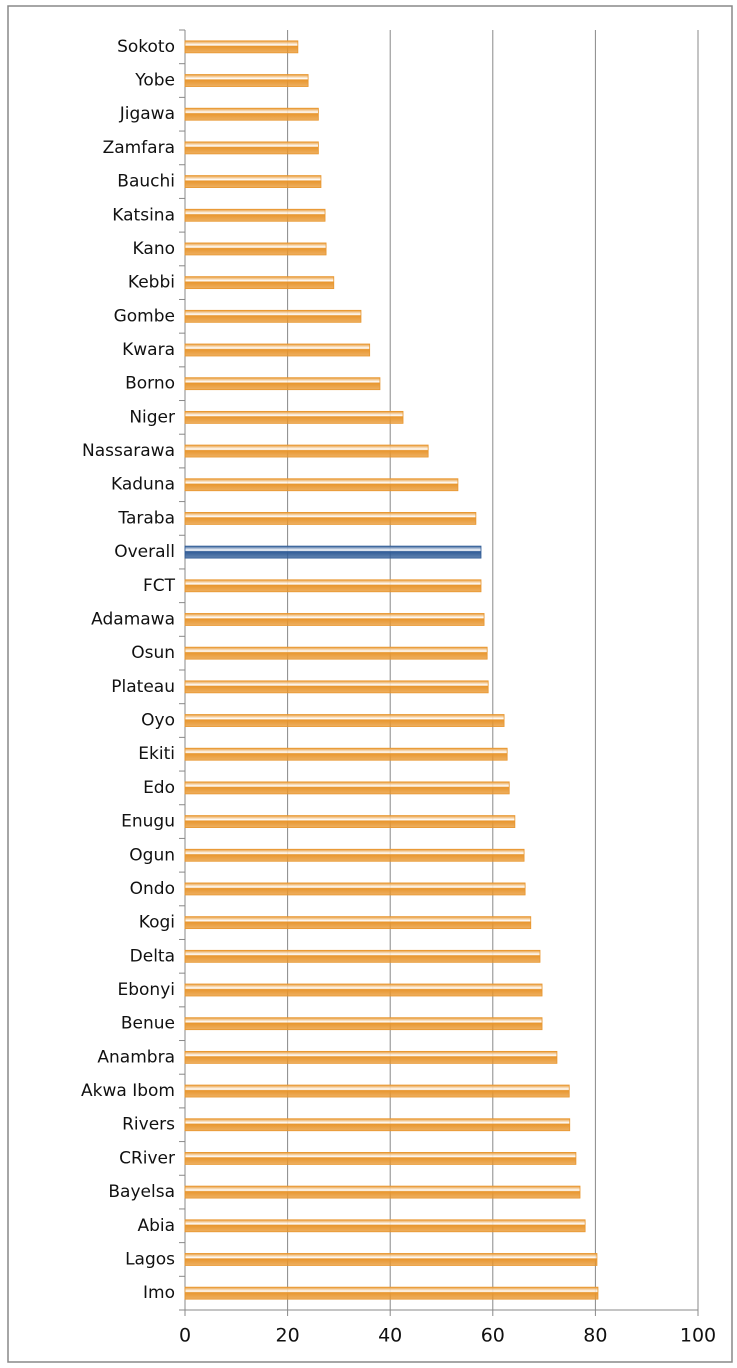 This screenshot has height=1368, width=737. What do you see at coordinates (146, 182) in the screenshot?
I see `y-tick-label: Bauchi` at bounding box center [146, 182].